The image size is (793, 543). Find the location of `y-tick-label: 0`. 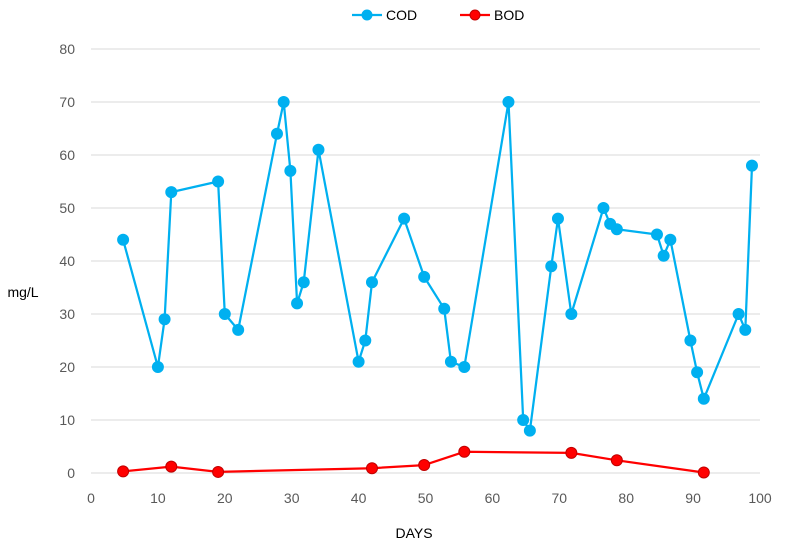

y-tick-label: 0 is located at coordinates (71, 473).